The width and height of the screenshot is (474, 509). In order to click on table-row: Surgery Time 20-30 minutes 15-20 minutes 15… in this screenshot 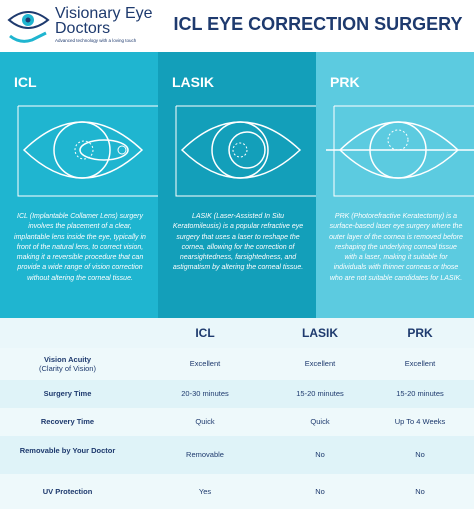, I will do `click(237, 394)`.